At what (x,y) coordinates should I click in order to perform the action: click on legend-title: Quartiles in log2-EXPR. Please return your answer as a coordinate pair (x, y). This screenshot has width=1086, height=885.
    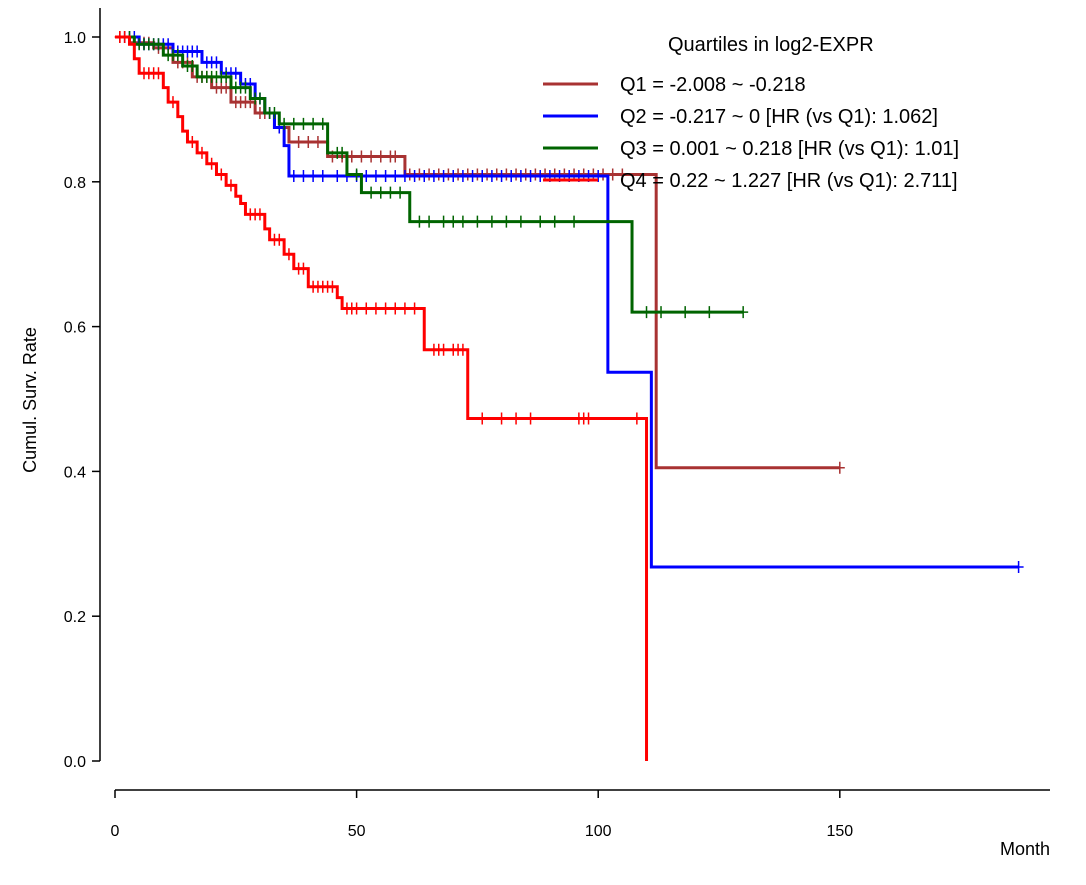
    Looking at the image, I should click on (771, 45).